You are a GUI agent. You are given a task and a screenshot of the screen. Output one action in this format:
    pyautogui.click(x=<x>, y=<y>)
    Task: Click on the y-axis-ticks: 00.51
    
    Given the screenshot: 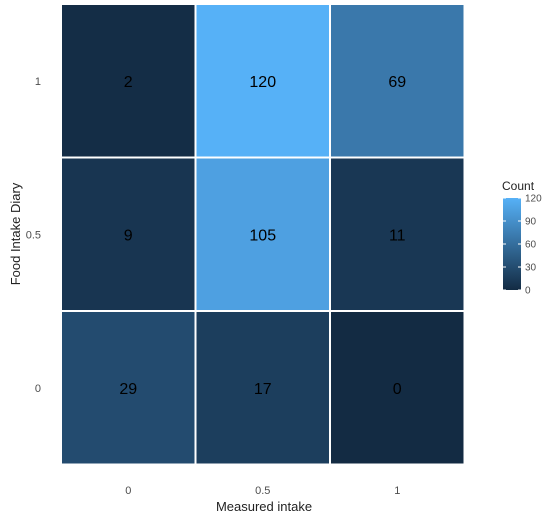 What is the action you would take?
    pyautogui.click(x=33, y=235)
    